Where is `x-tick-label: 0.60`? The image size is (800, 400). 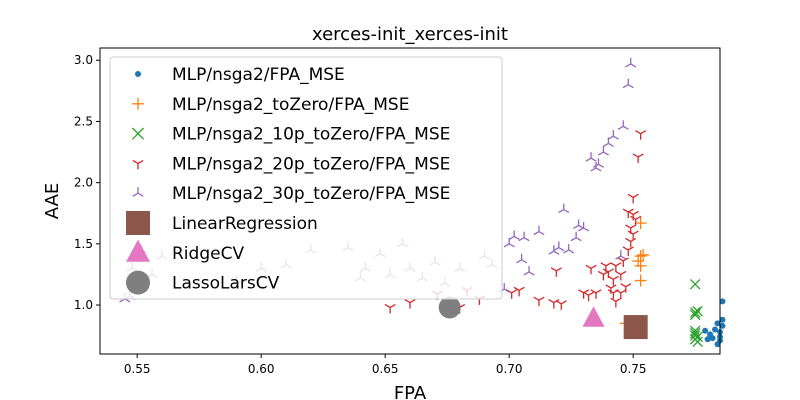
x-tick-label: 0.60 is located at coordinates (261, 369).